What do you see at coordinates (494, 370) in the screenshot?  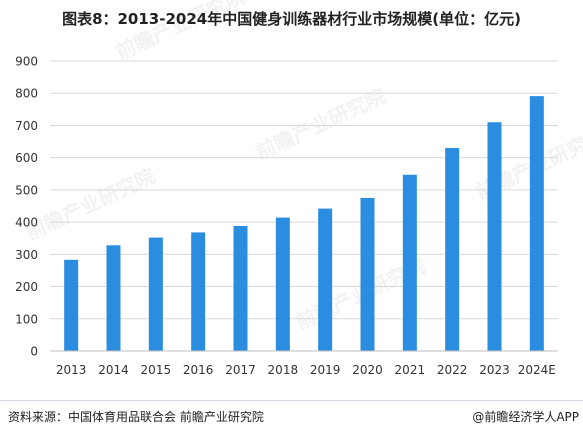 I see `x-tick-label: 2023` at bounding box center [494, 370].